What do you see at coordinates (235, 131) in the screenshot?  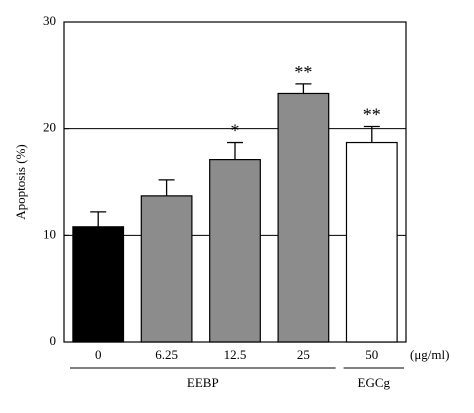 I see `significance-label: *` at bounding box center [235, 131].